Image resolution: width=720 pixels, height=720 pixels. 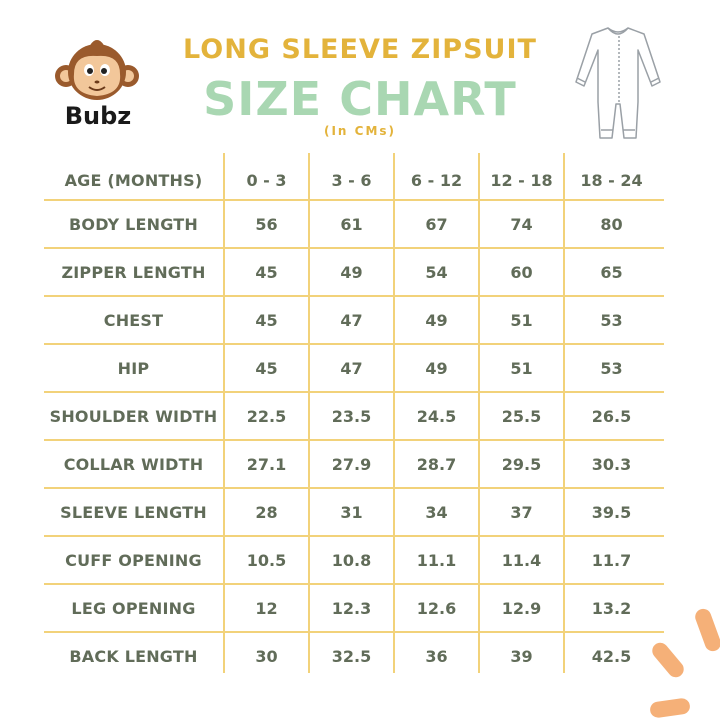 What do you see at coordinates (351, 416) in the screenshot?
I see `table-cell: 23.5` at bounding box center [351, 416].